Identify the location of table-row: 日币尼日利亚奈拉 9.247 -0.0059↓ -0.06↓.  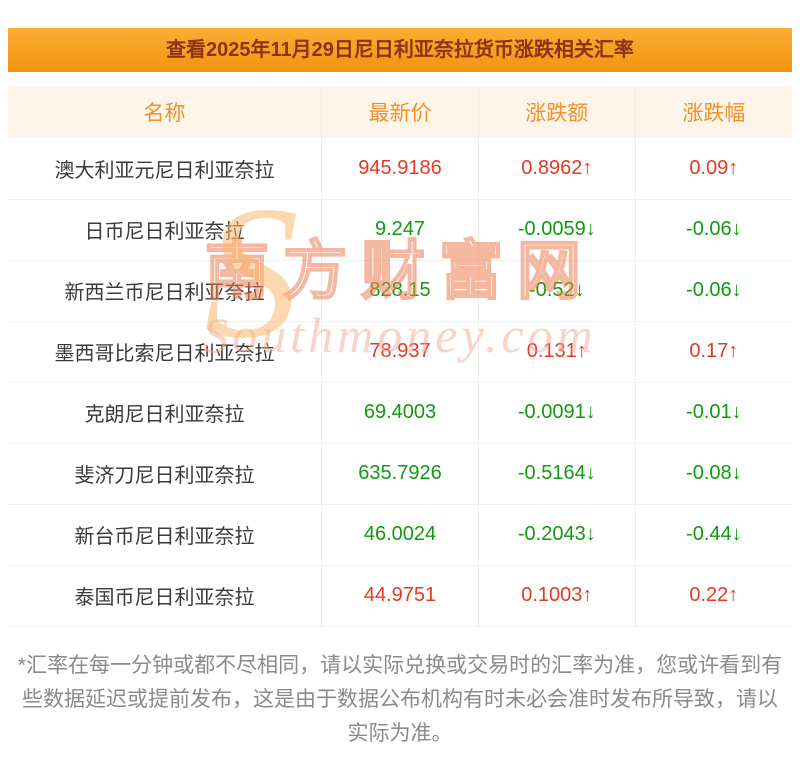
(400, 230).